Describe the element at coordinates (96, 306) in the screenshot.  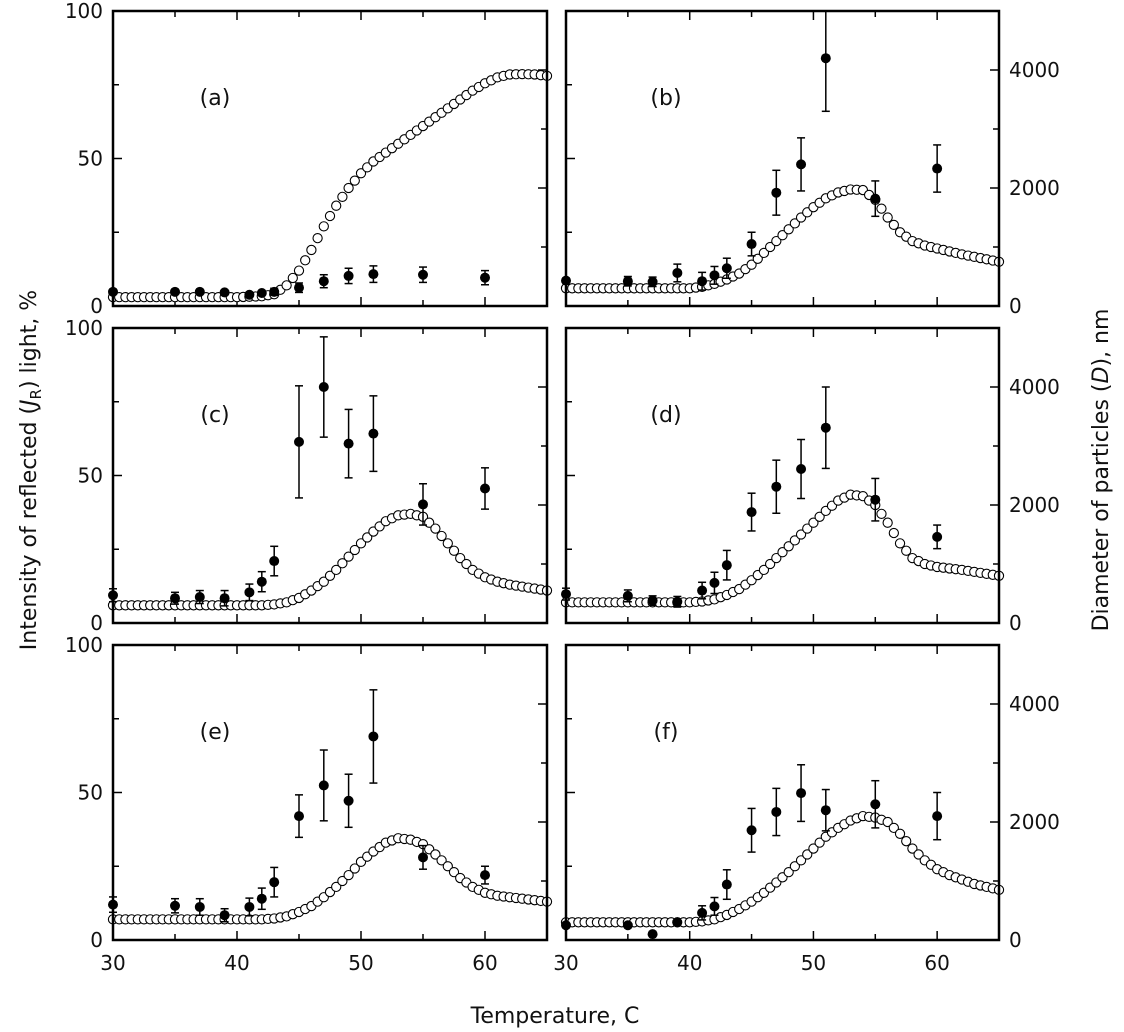
I see `y-tick-label-left: 0` at that location.